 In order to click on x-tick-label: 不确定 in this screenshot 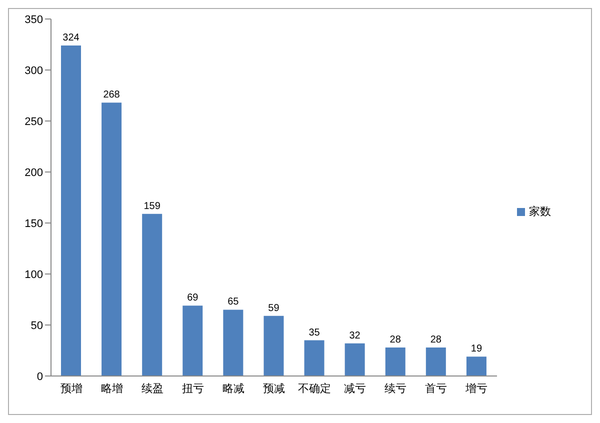, I will do `click(315, 388)`.